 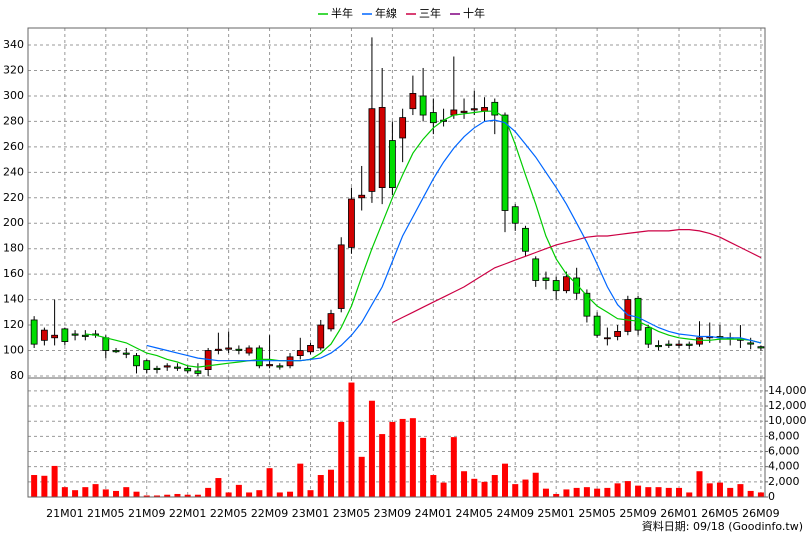 I want to click on x-tick-label: 23M05, so click(x=352, y=513).